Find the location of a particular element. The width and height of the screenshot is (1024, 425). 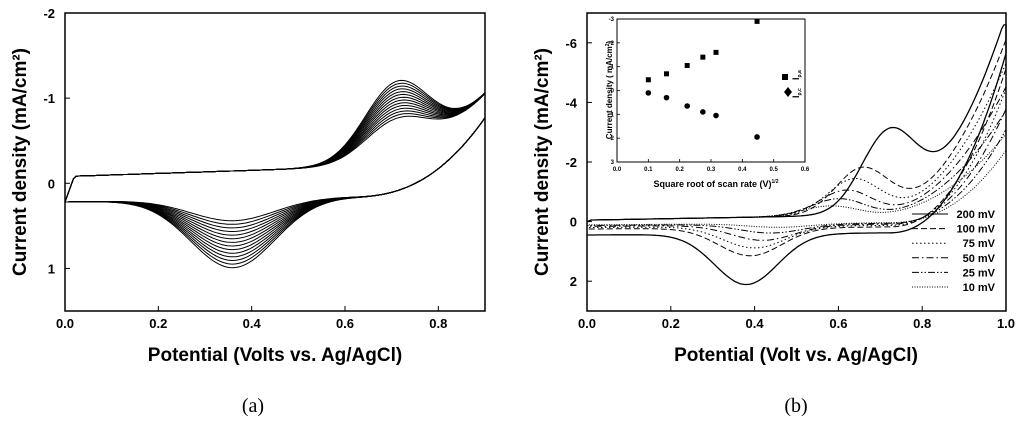

inset-ticks: 0.0 0.1 0.2 0.3 0.4 0.5 0.6 3 2 1 0 -1 -2 -3 is located at coordinates (709, 95).